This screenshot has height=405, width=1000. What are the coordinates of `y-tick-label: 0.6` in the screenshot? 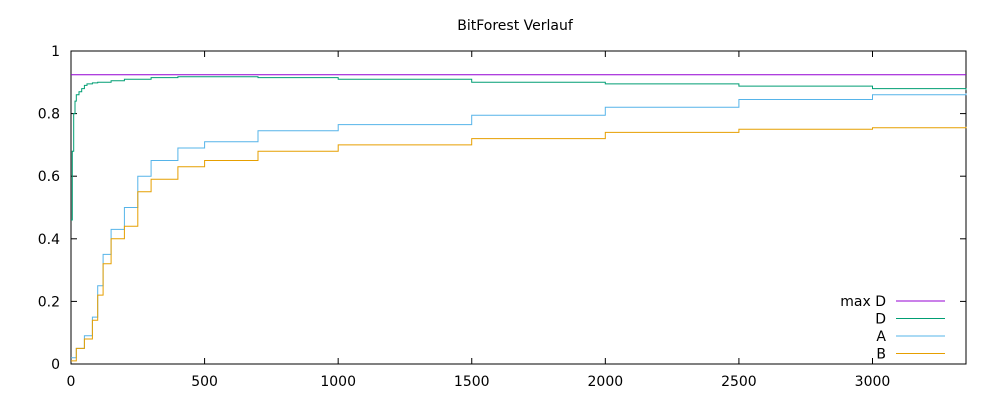 It's located at (49, 177).